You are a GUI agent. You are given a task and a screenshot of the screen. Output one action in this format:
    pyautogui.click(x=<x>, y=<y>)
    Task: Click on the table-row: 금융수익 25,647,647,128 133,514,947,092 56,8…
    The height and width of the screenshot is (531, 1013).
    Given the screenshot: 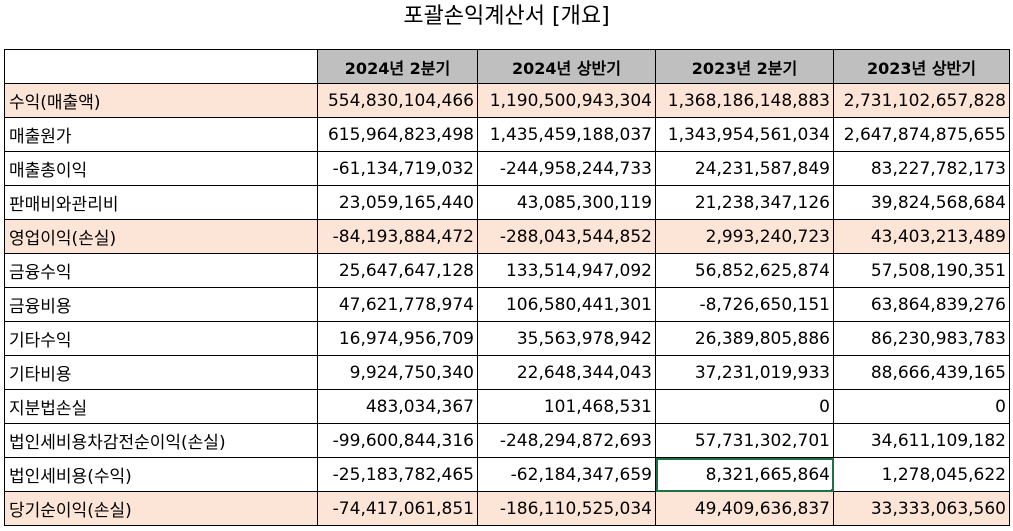 What is the action you would take?
    pyautogui.click(x=507, y=270)
    